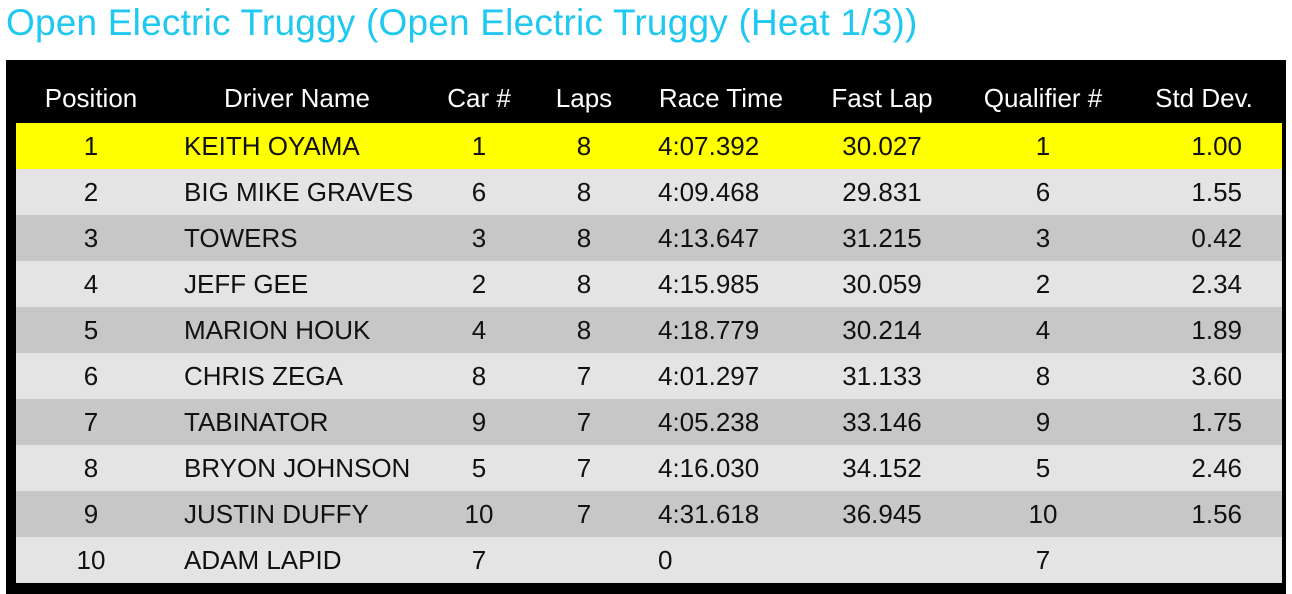  What do you see at coordinates (91, 97) in the screenshot?
I see `header-position: Position` at bounding box center [91, 97].